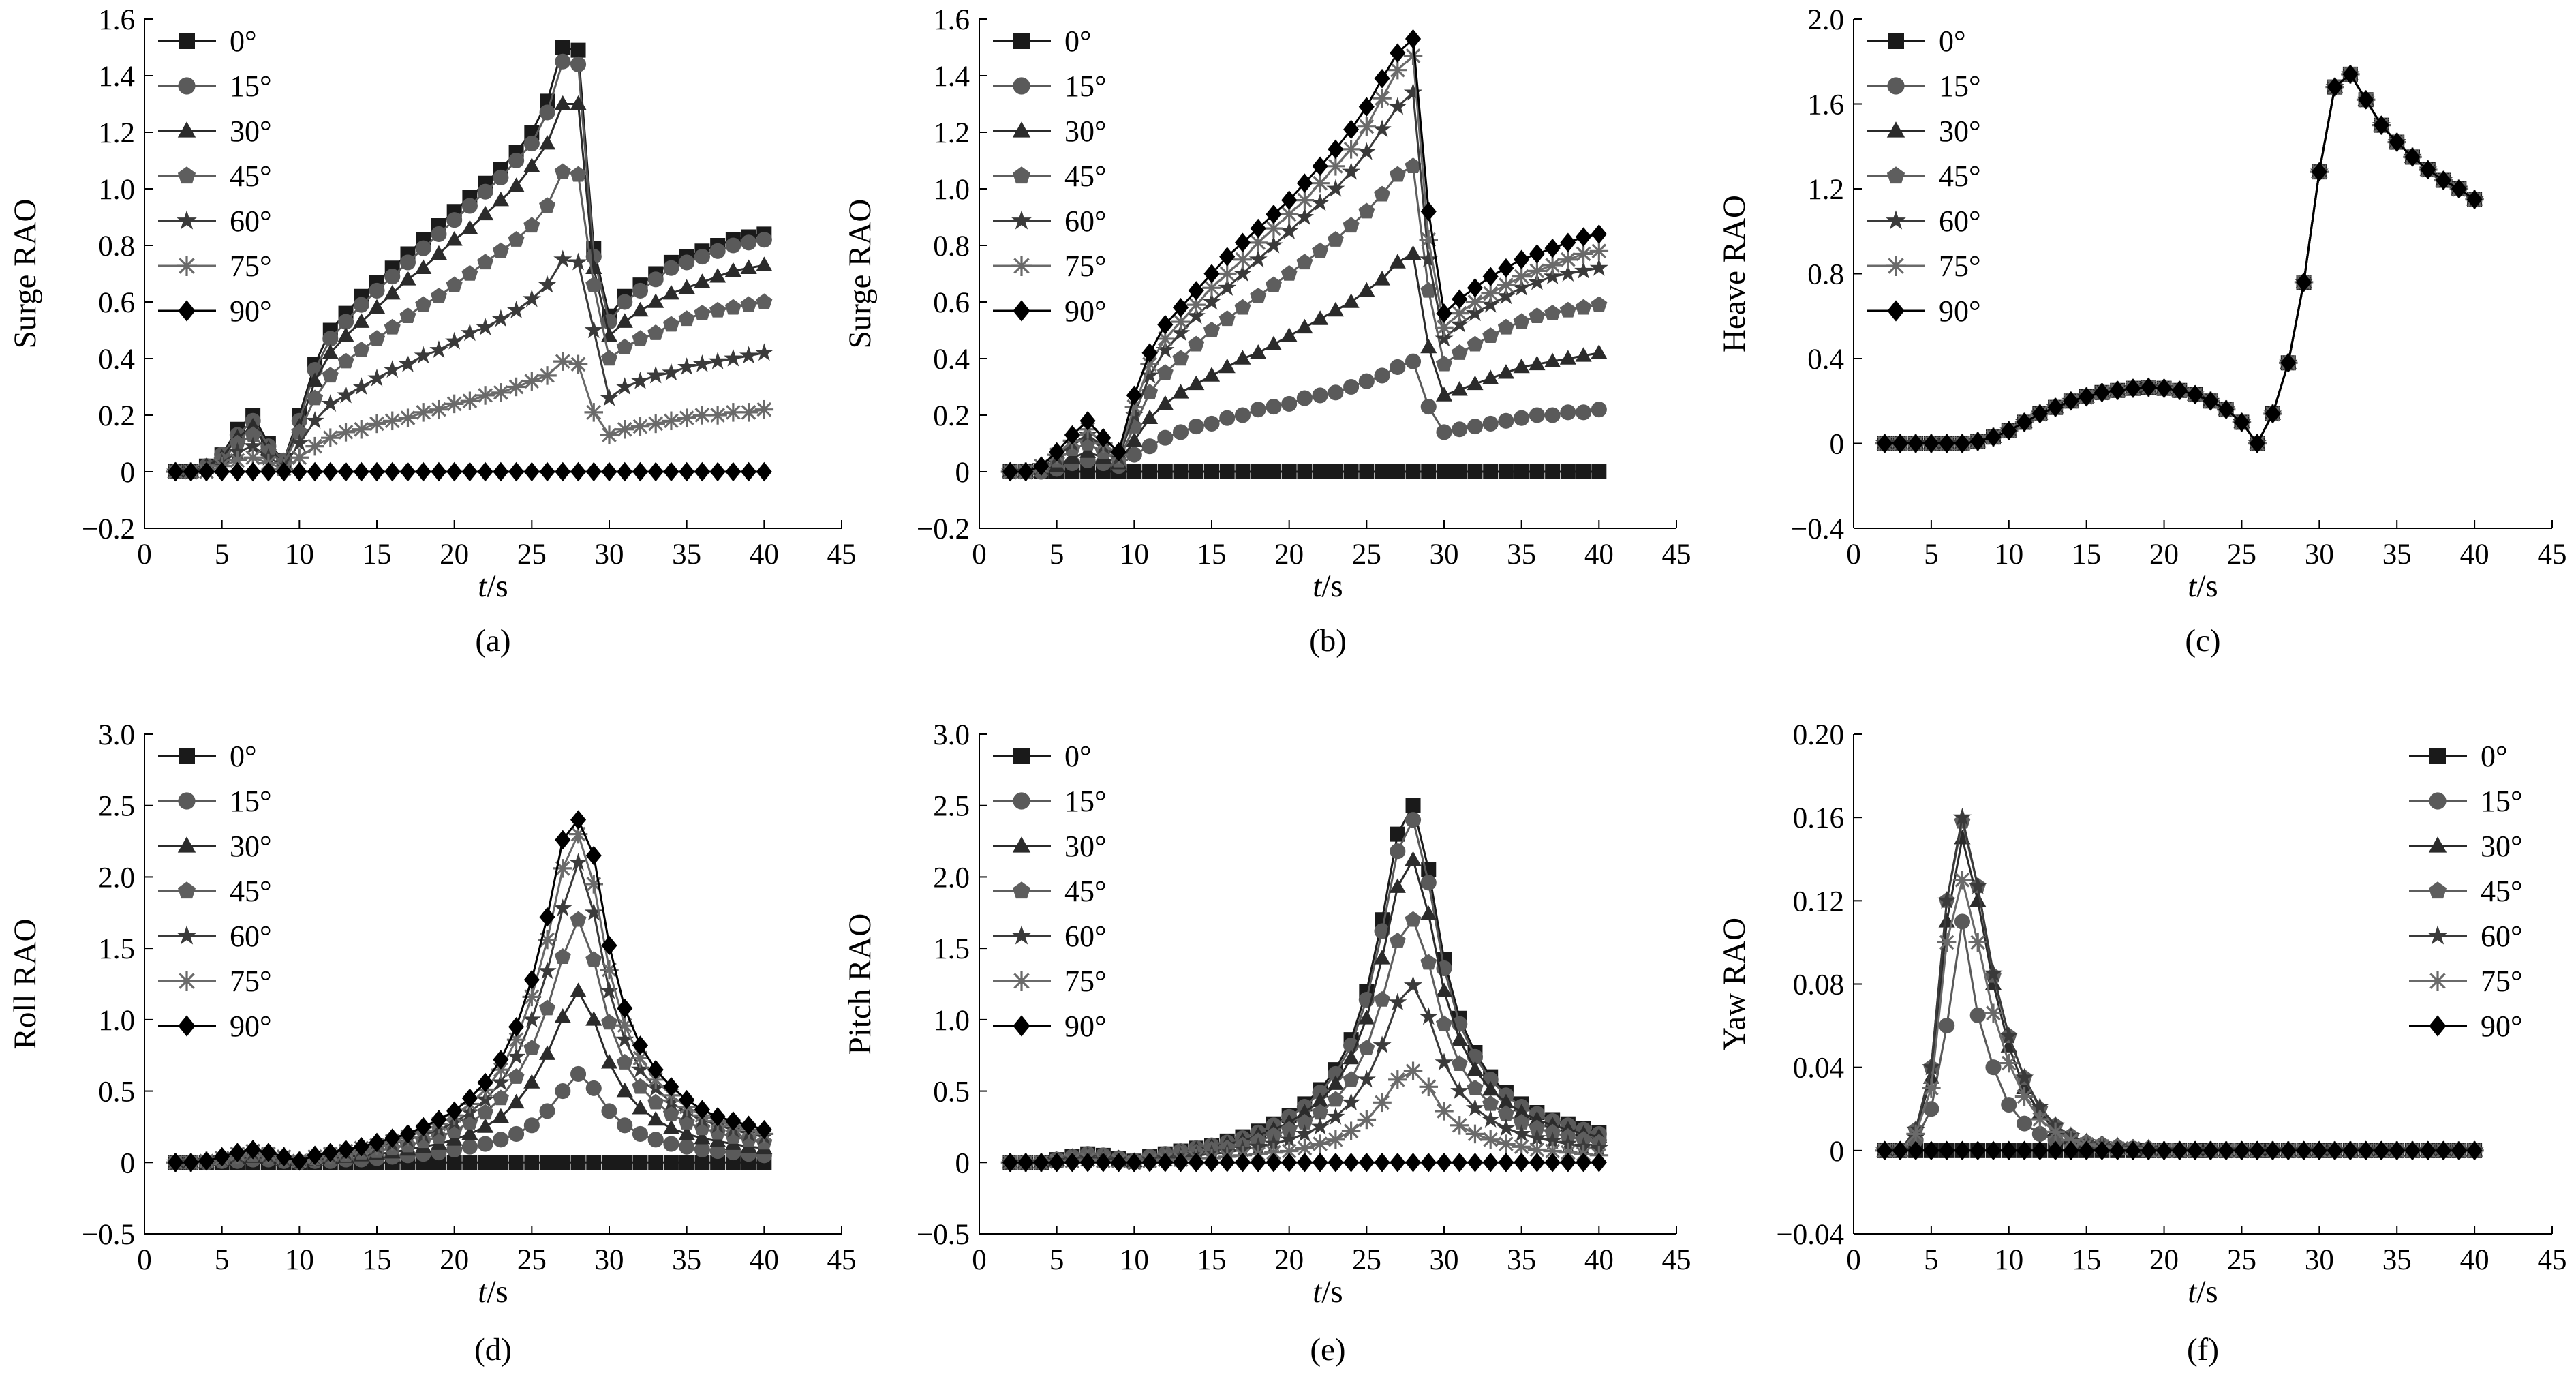  I want to click on y-tick-label: 1.4, so click(951, 77).